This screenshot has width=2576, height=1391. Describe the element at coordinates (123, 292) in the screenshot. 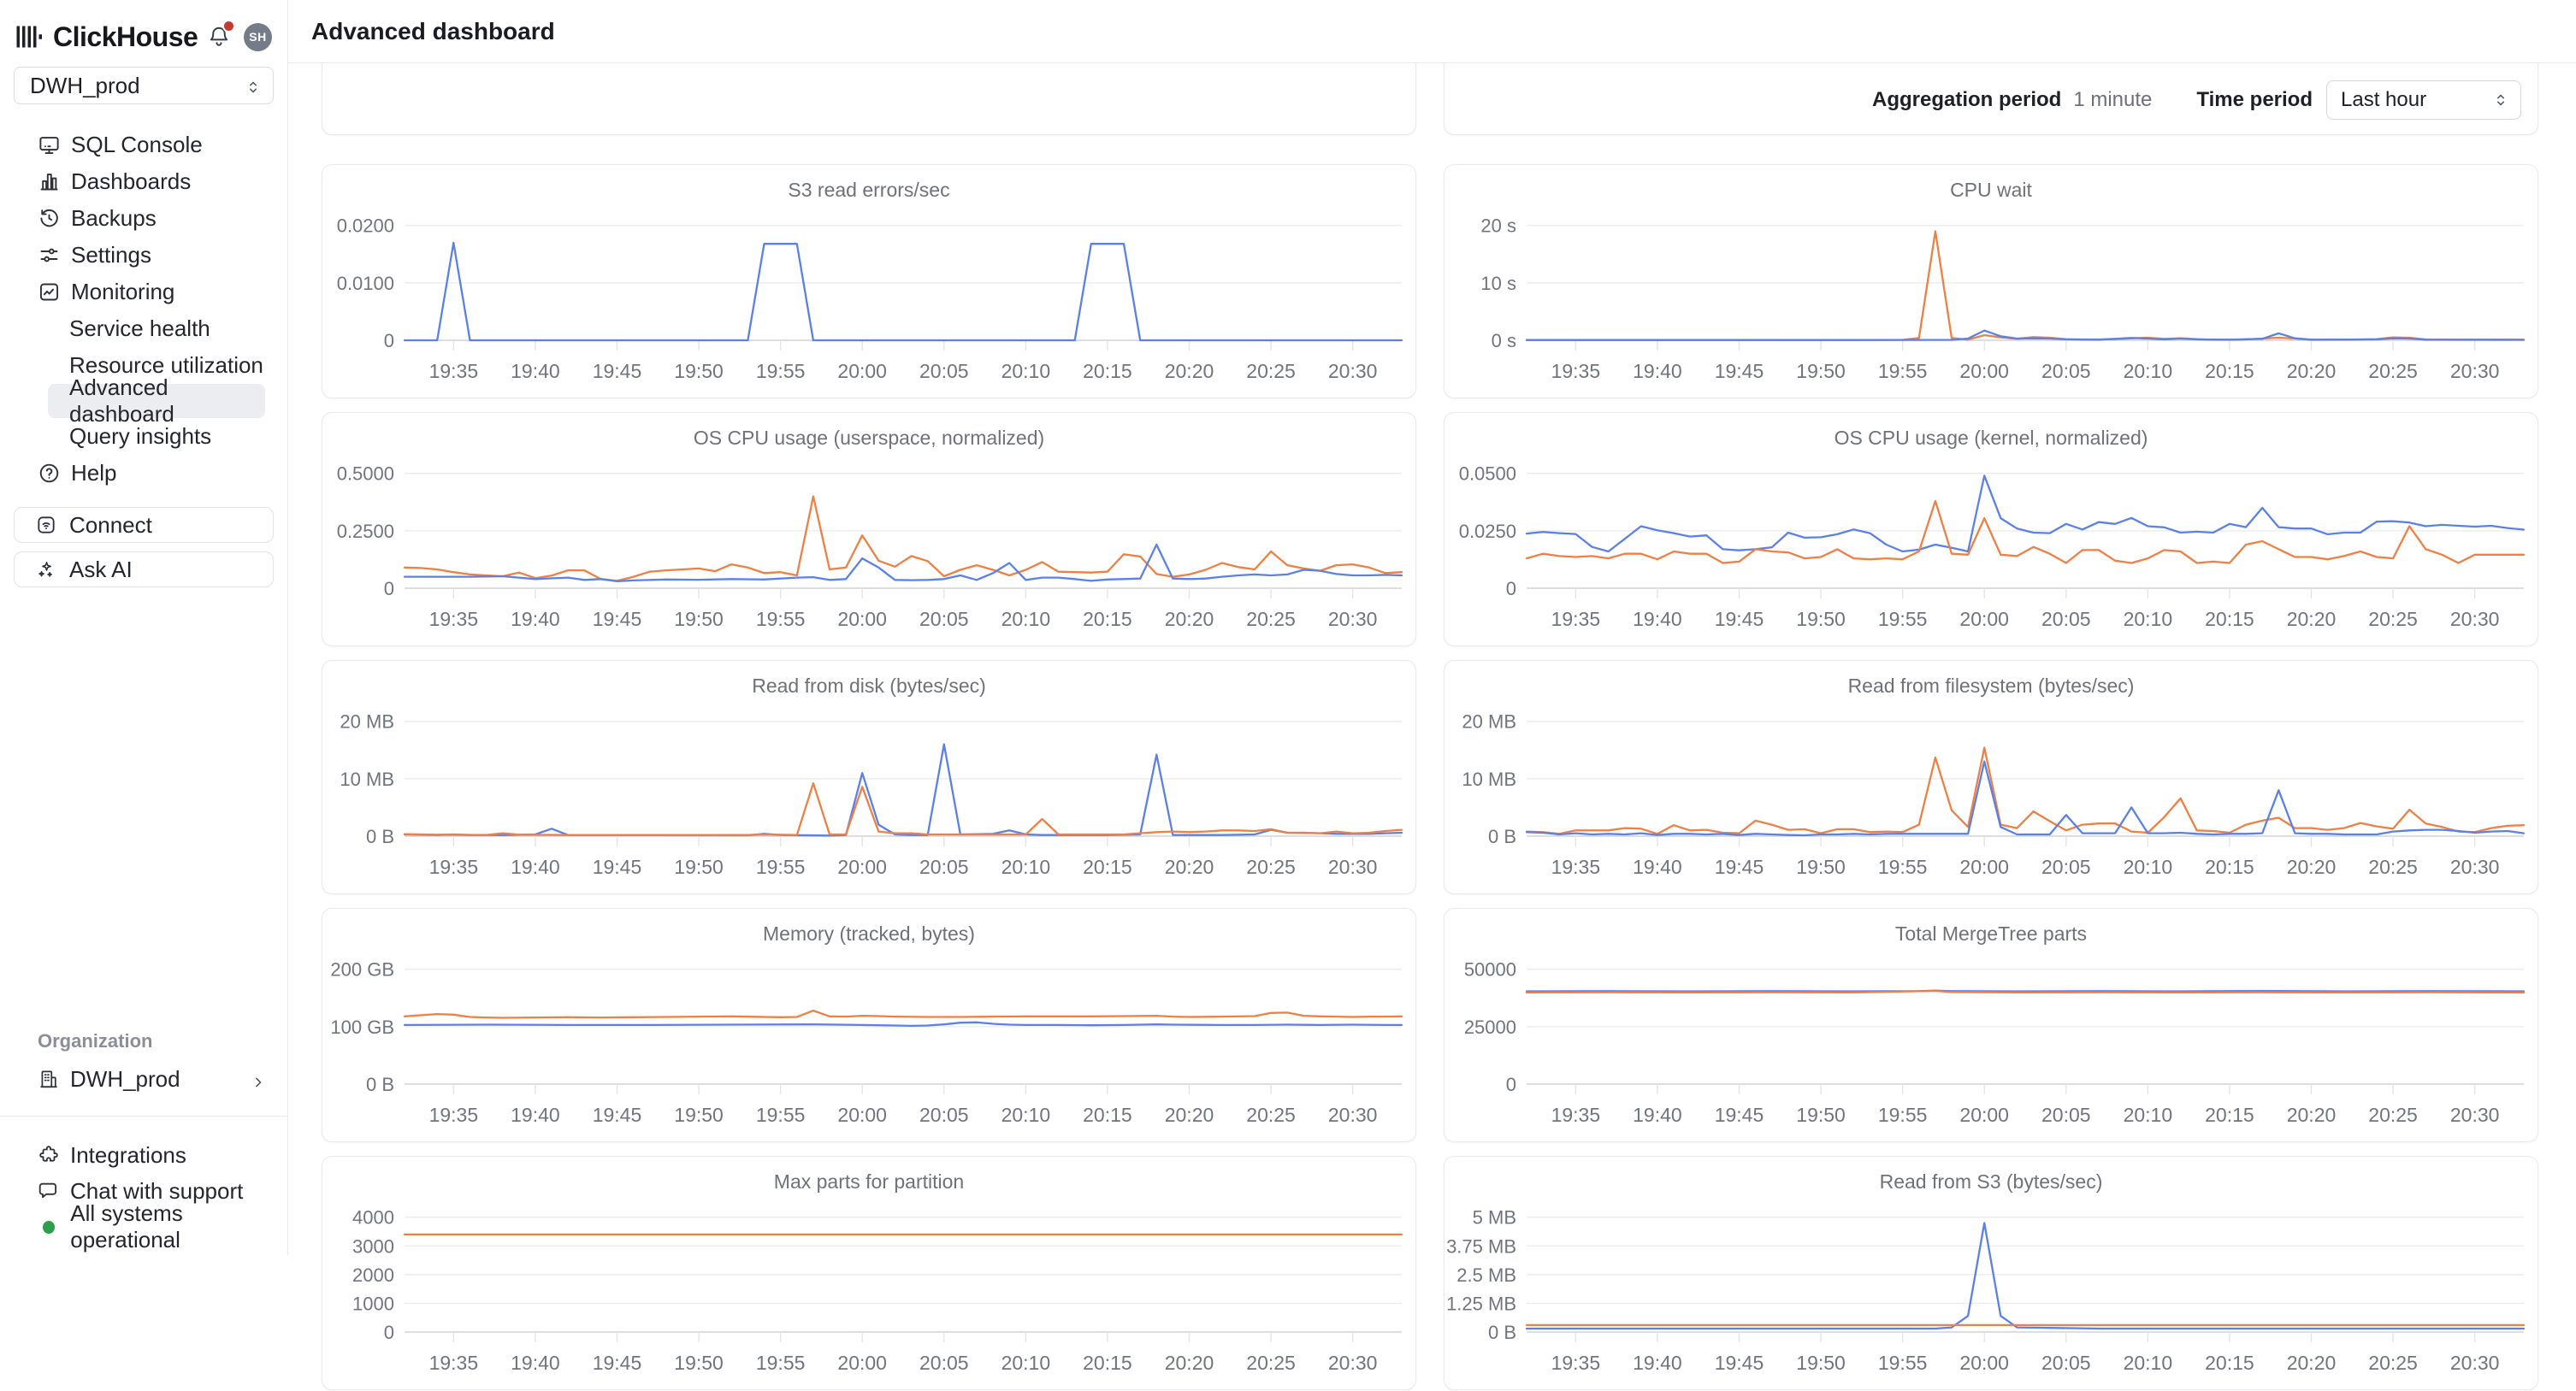

I see `sidebar-item-label: Monitoring` at that location.